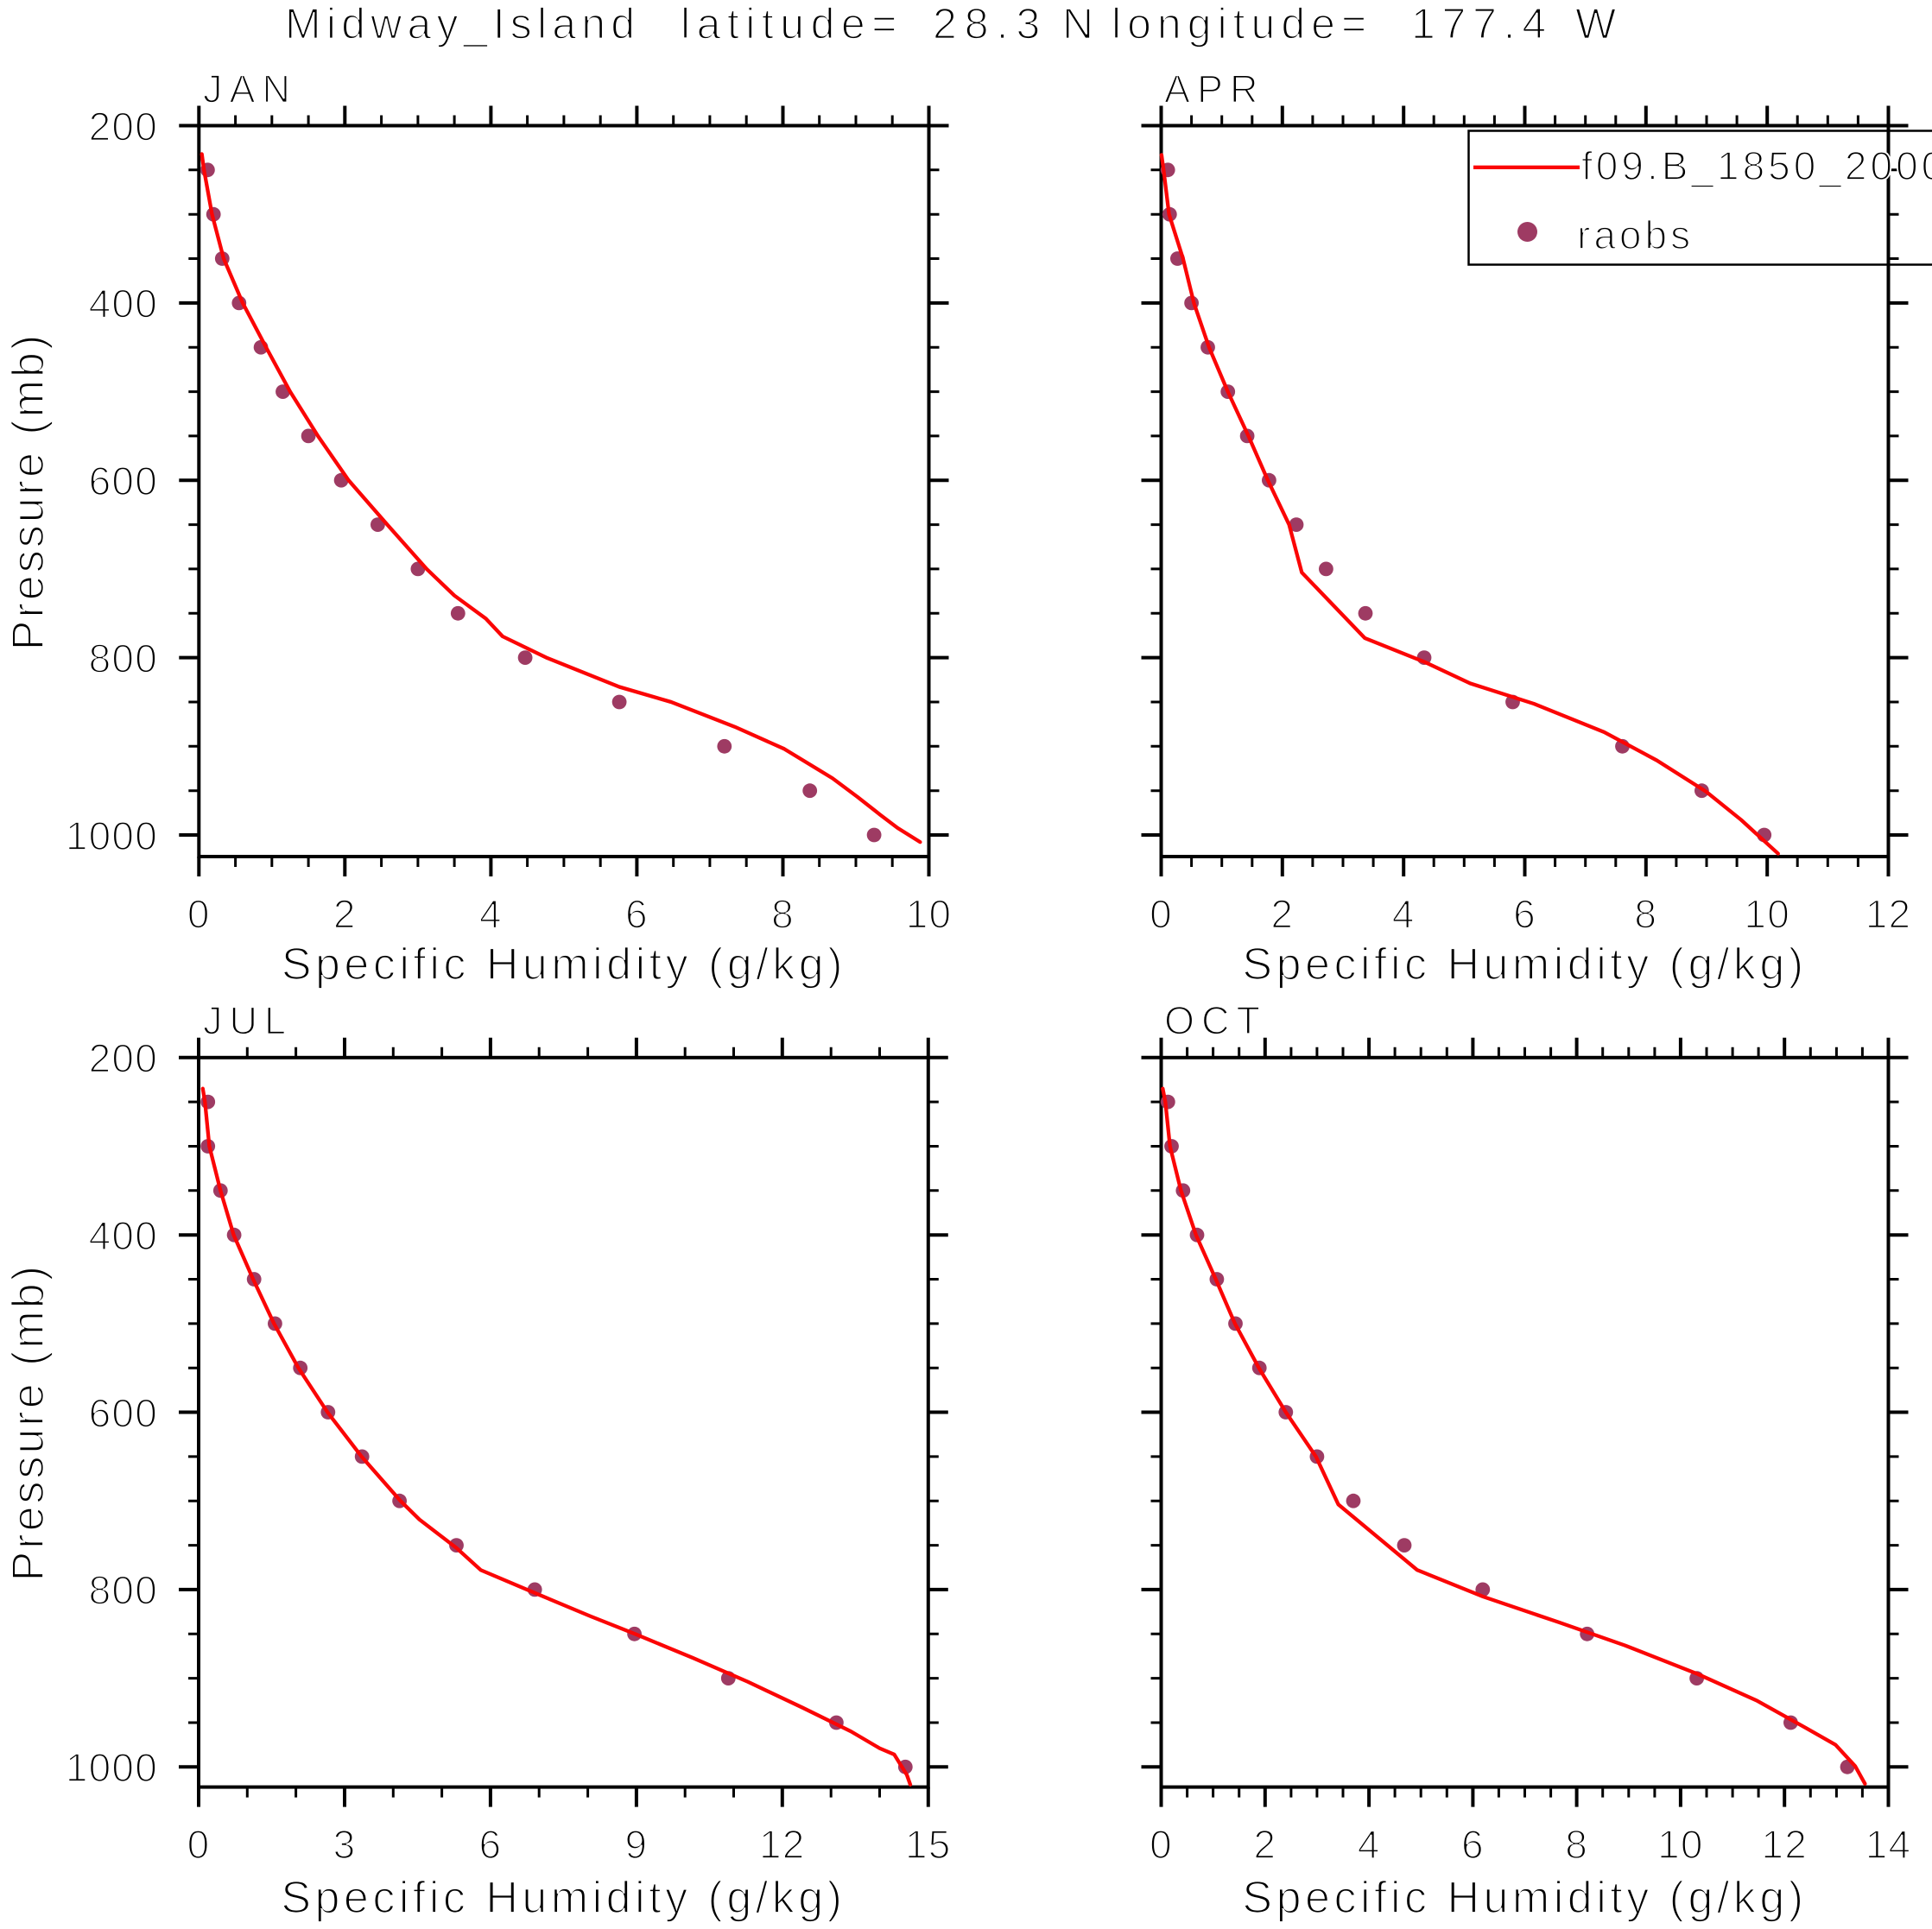  What do you see at coordinates (1888, 1845) in the screenshot?
I see `svg-text: 14` at bounding box center [1888, 1845].